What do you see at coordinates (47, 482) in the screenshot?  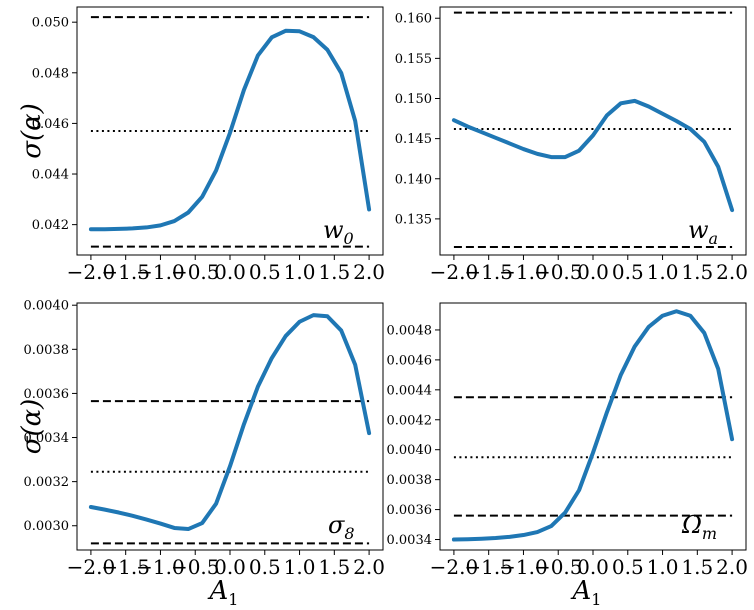 I see `y-tick-label: 0.0032` at bounding box center [47, 482].